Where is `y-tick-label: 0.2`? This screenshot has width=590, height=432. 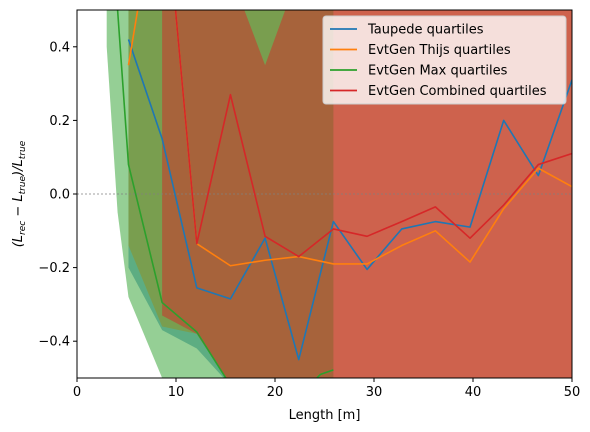 y-tick-label: 0.2 is located at coordinates (59, 121).